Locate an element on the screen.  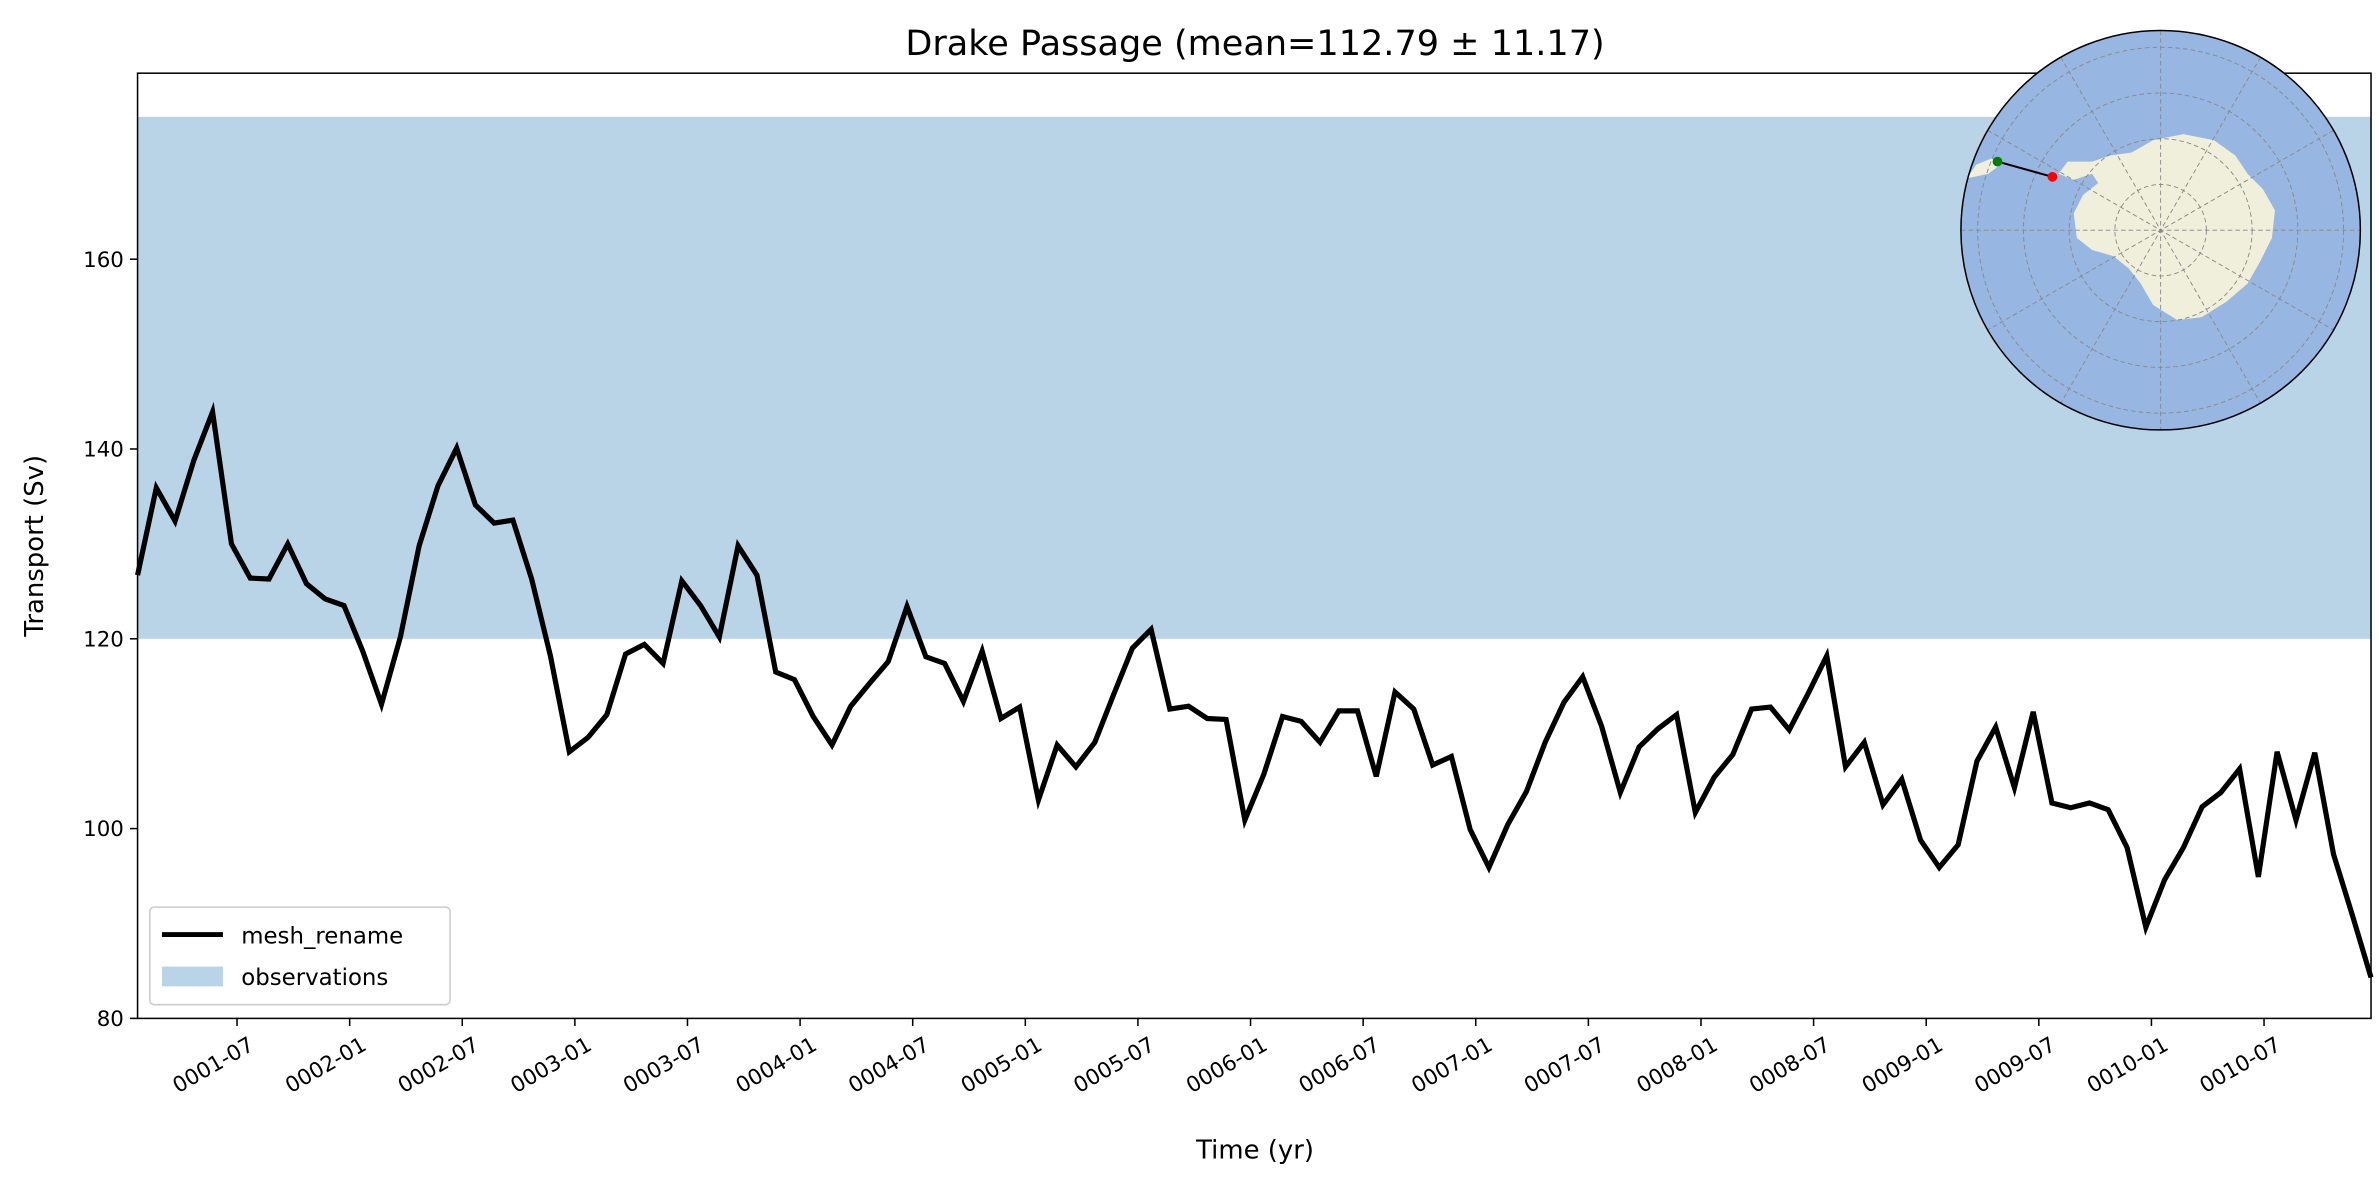
x-tick-label: 0009-01 is located at coordinates (1903, 1065).